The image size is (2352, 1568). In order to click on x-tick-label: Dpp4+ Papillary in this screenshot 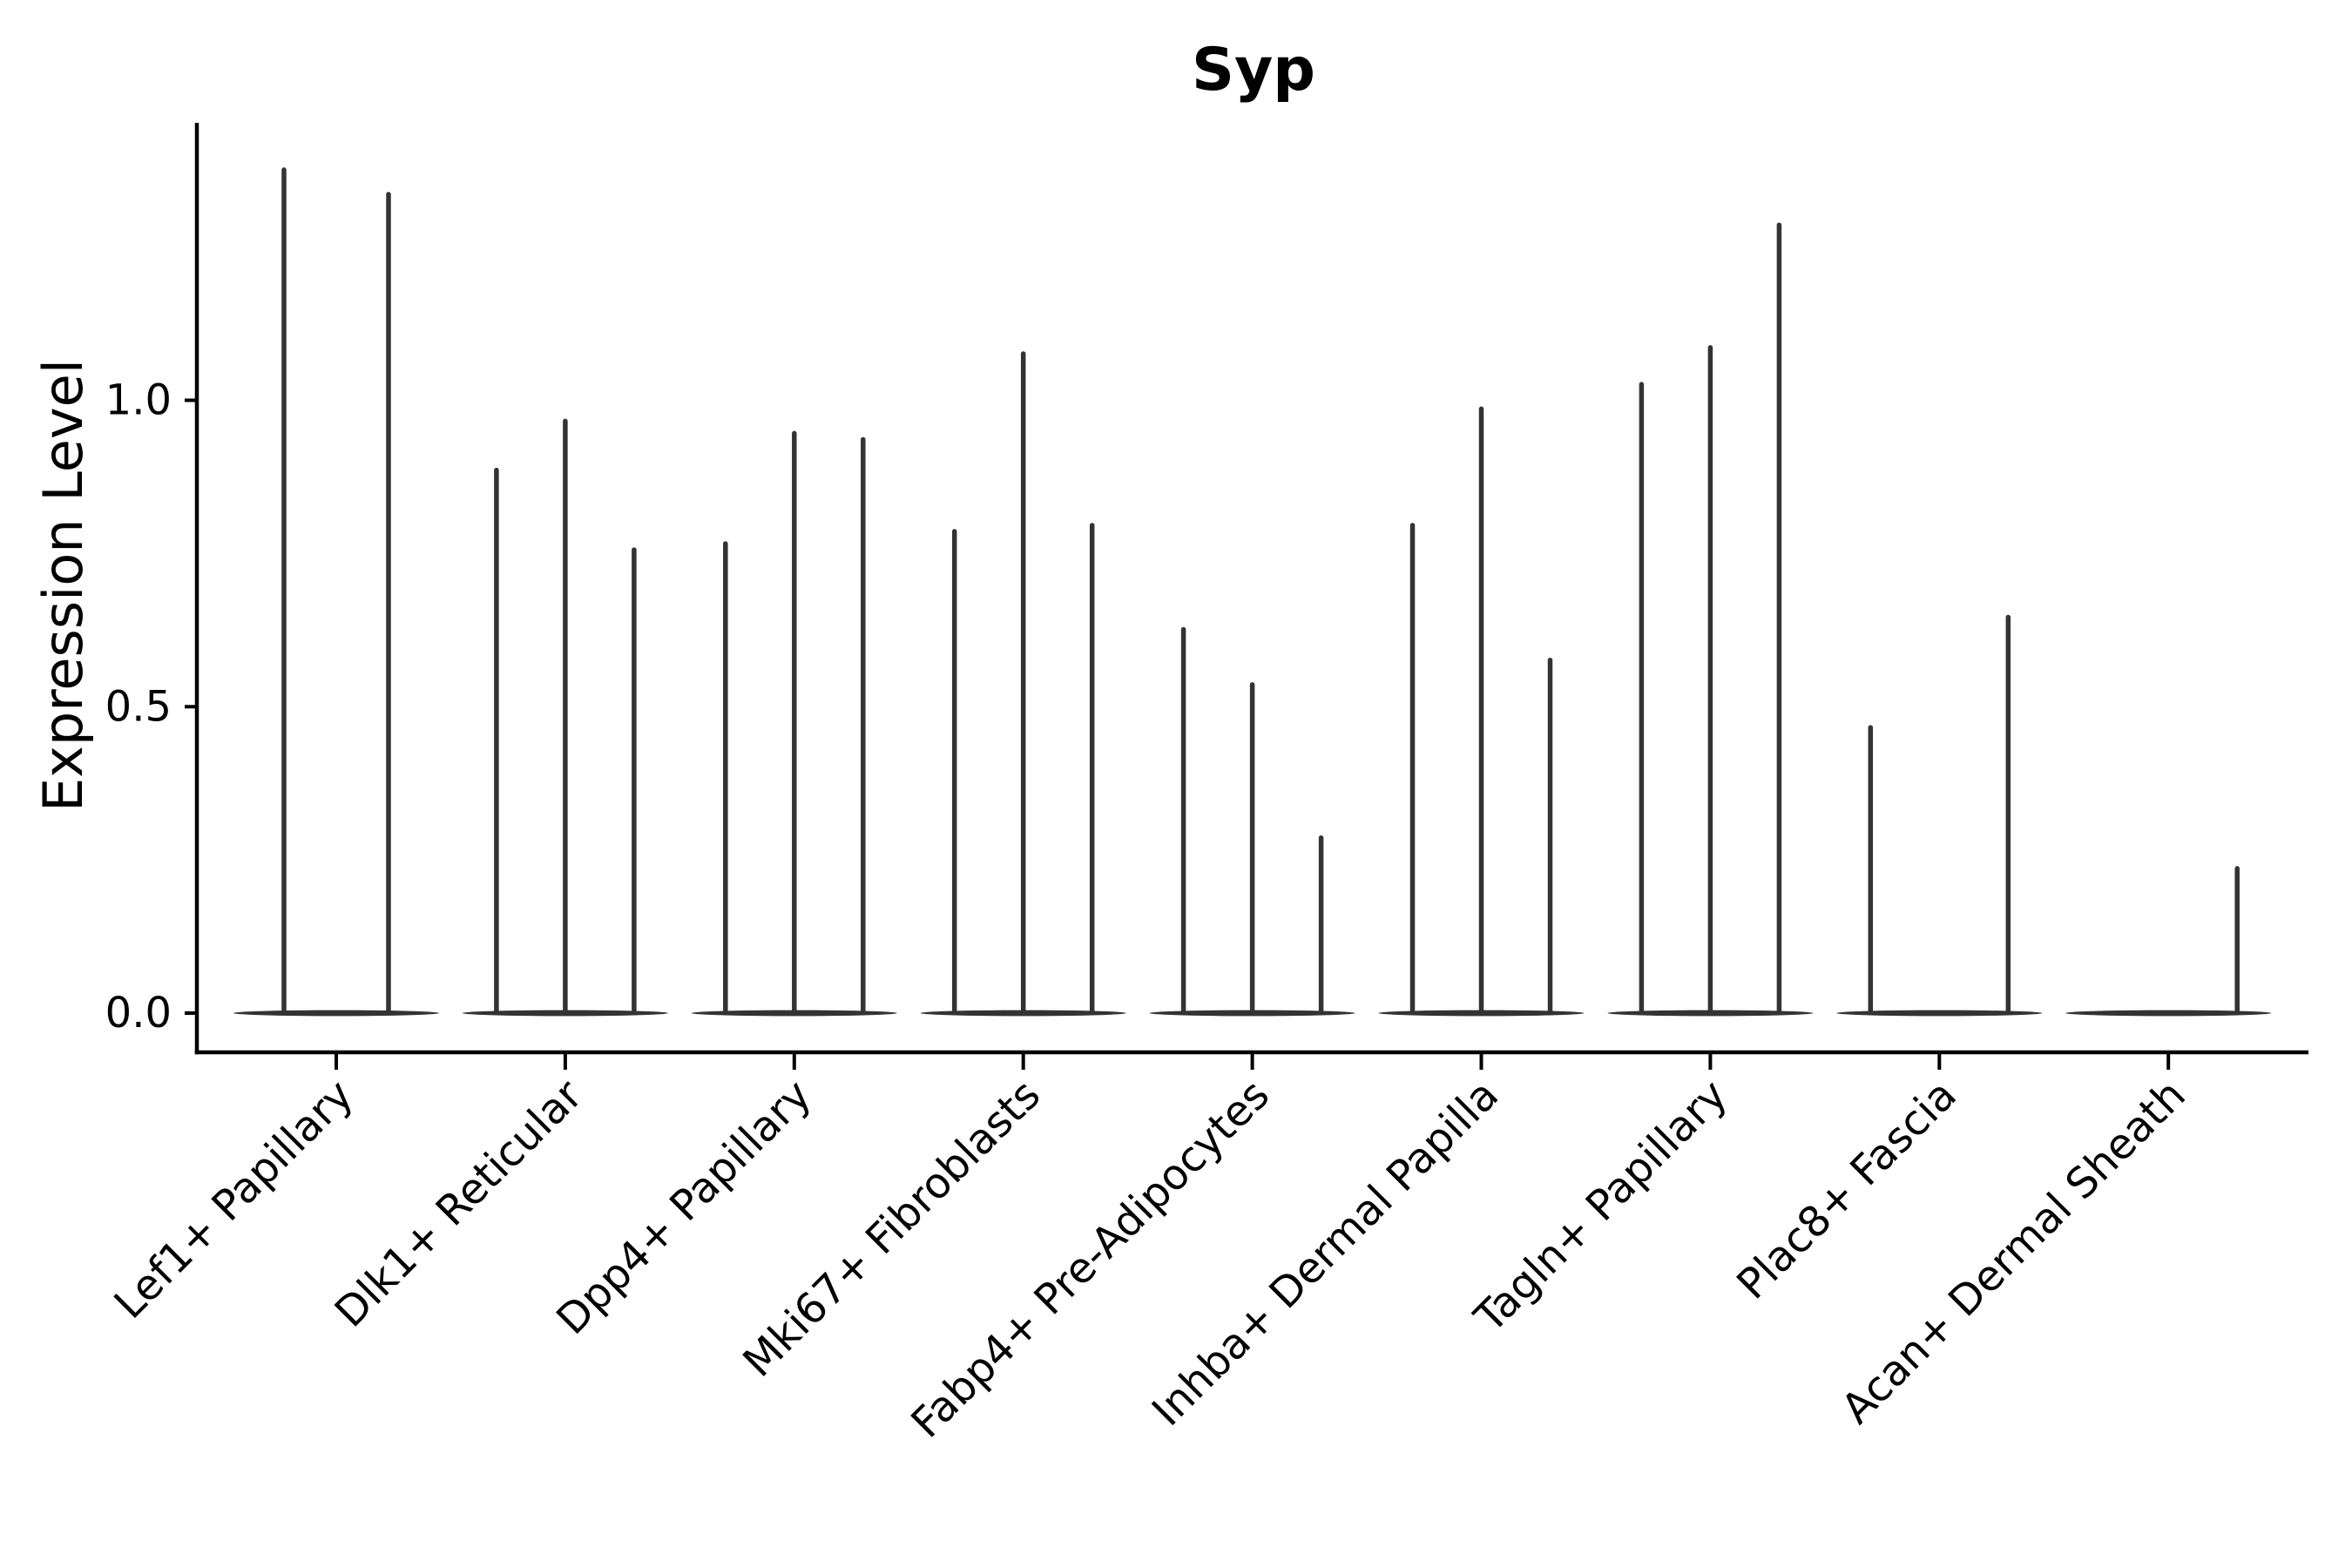, I will do `click(684, 1207)`.